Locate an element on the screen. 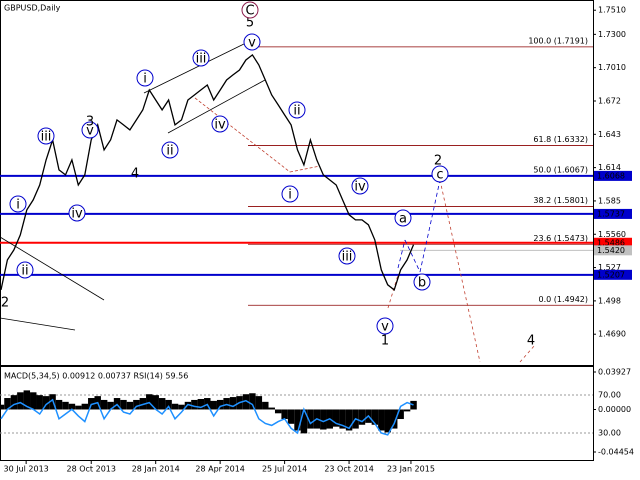  fib-label: 23.6 (1.5473) is located at coordinates (560, 238).